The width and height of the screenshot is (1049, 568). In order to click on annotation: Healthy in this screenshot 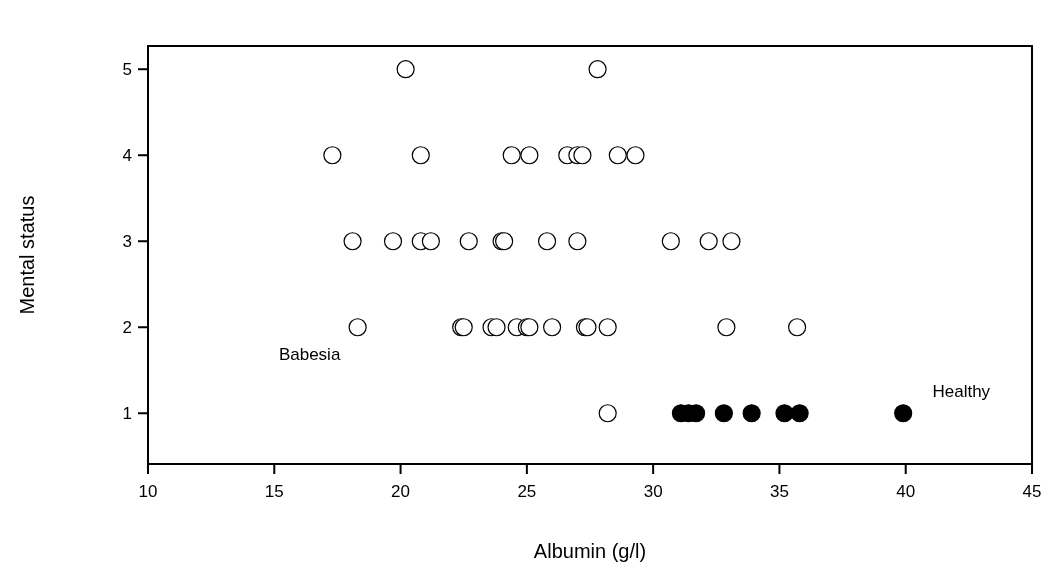, I will do `click(961, 391)`.